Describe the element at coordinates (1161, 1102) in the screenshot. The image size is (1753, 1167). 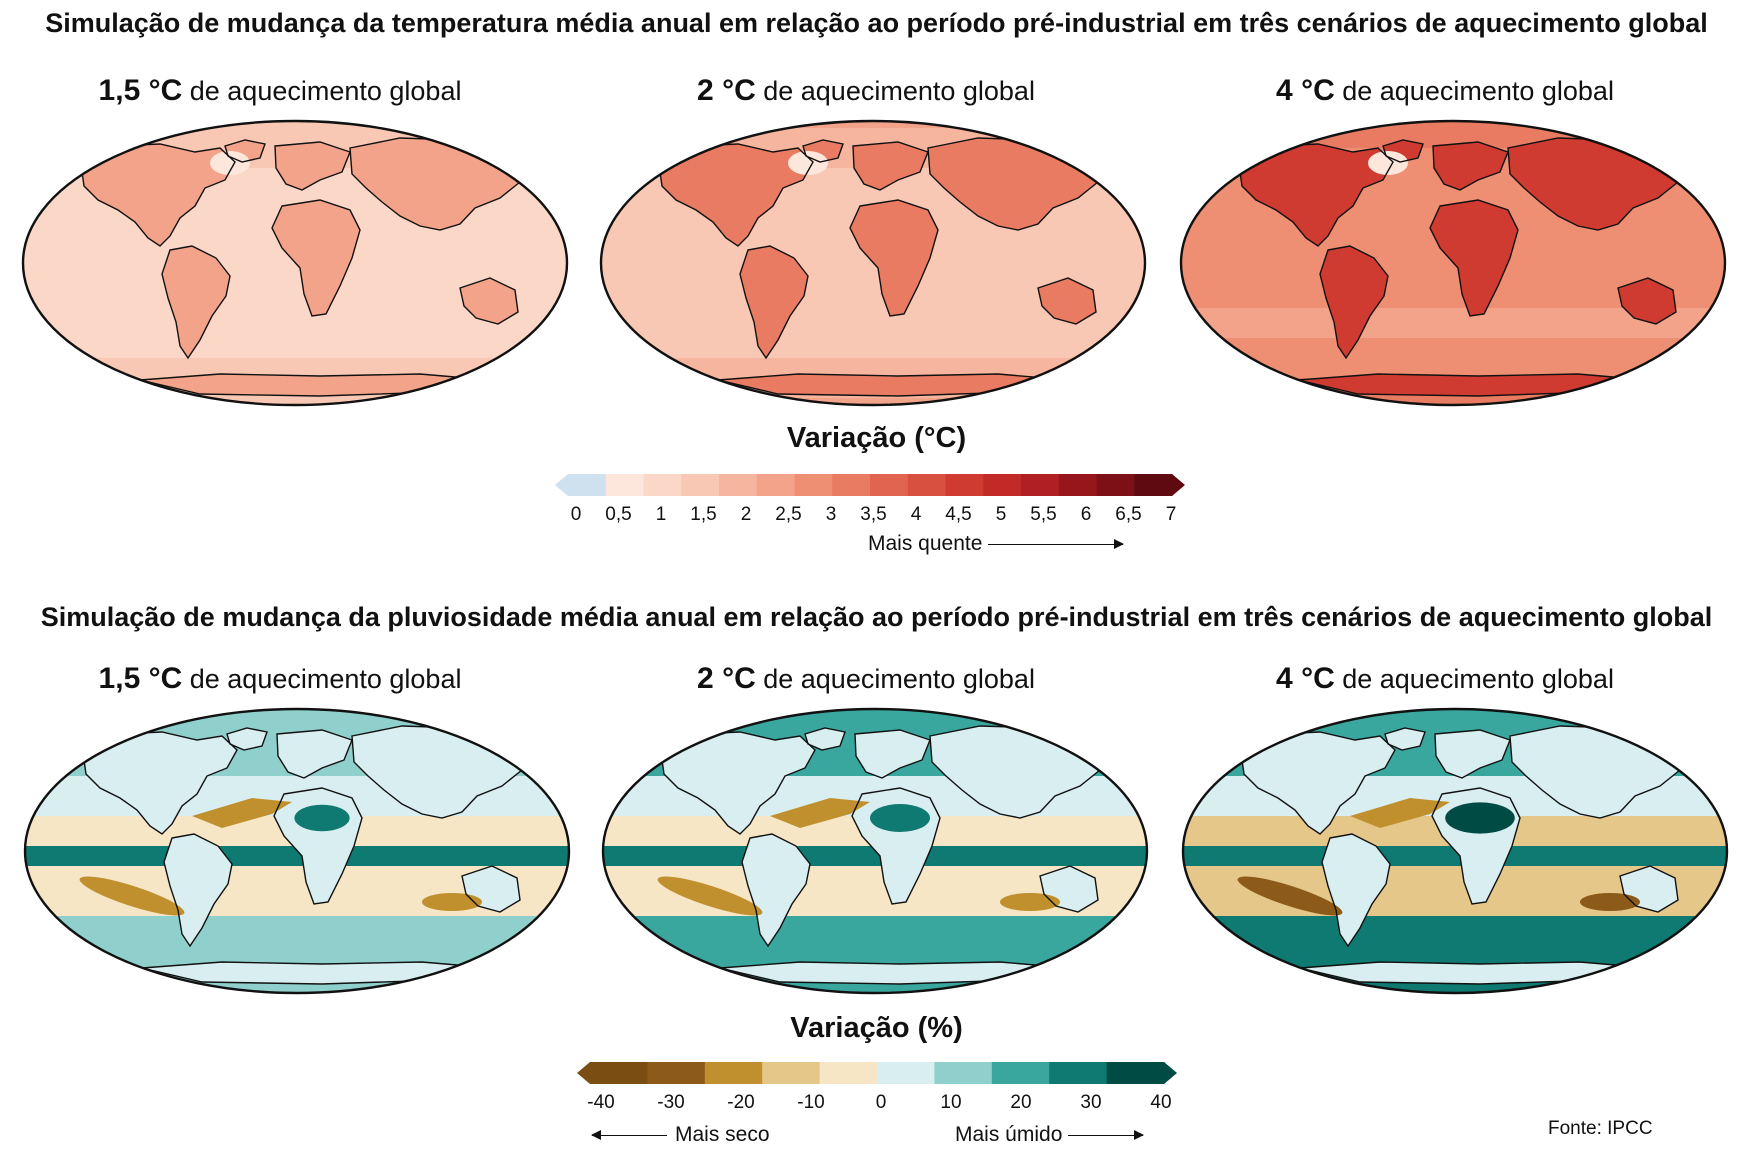
I see `colorbar-tick-label: 40` at that location.